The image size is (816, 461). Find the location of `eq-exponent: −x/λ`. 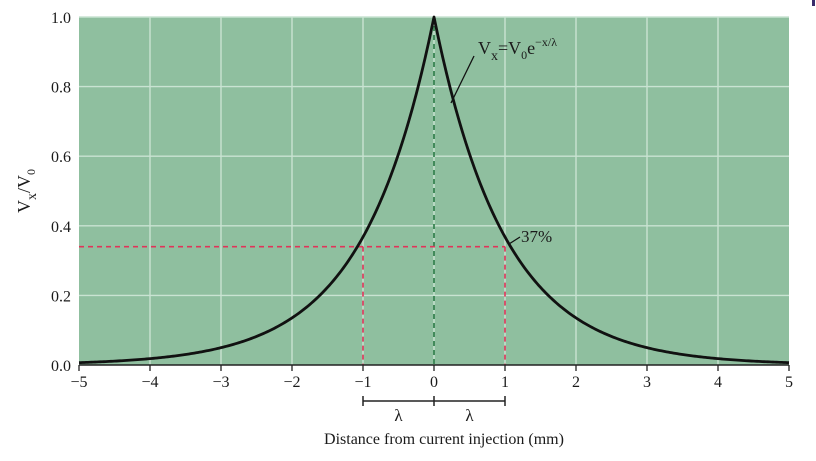

eq-exponent: −x/λ is located at coordinates (546, 42).